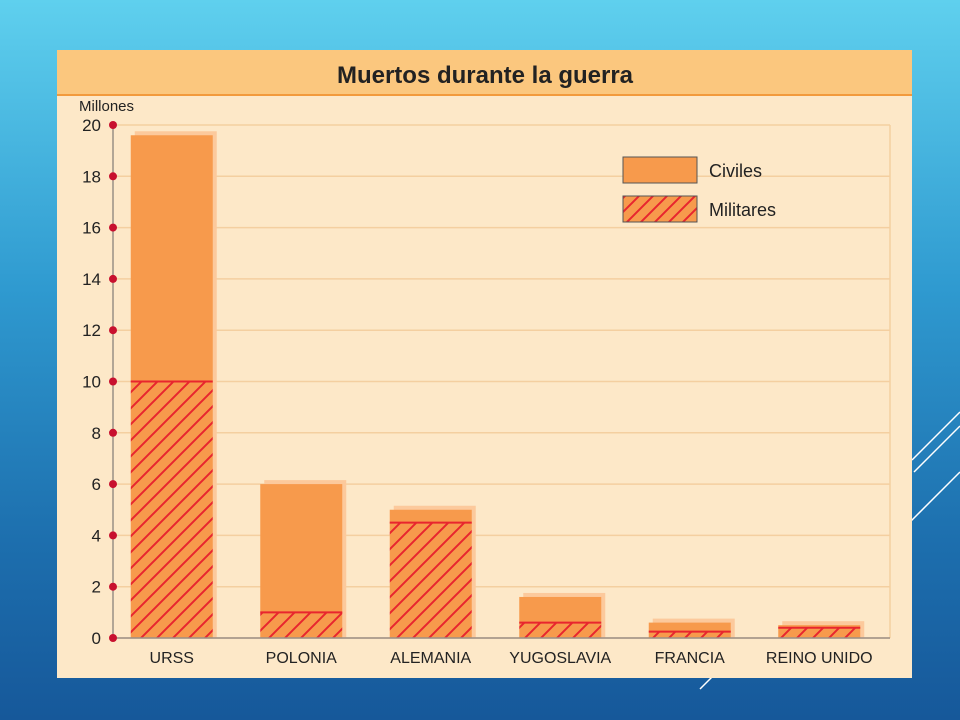 The width and height of the screenshot is (960, 720). I want to click on y-tick-label: 18, so click(91, 176).